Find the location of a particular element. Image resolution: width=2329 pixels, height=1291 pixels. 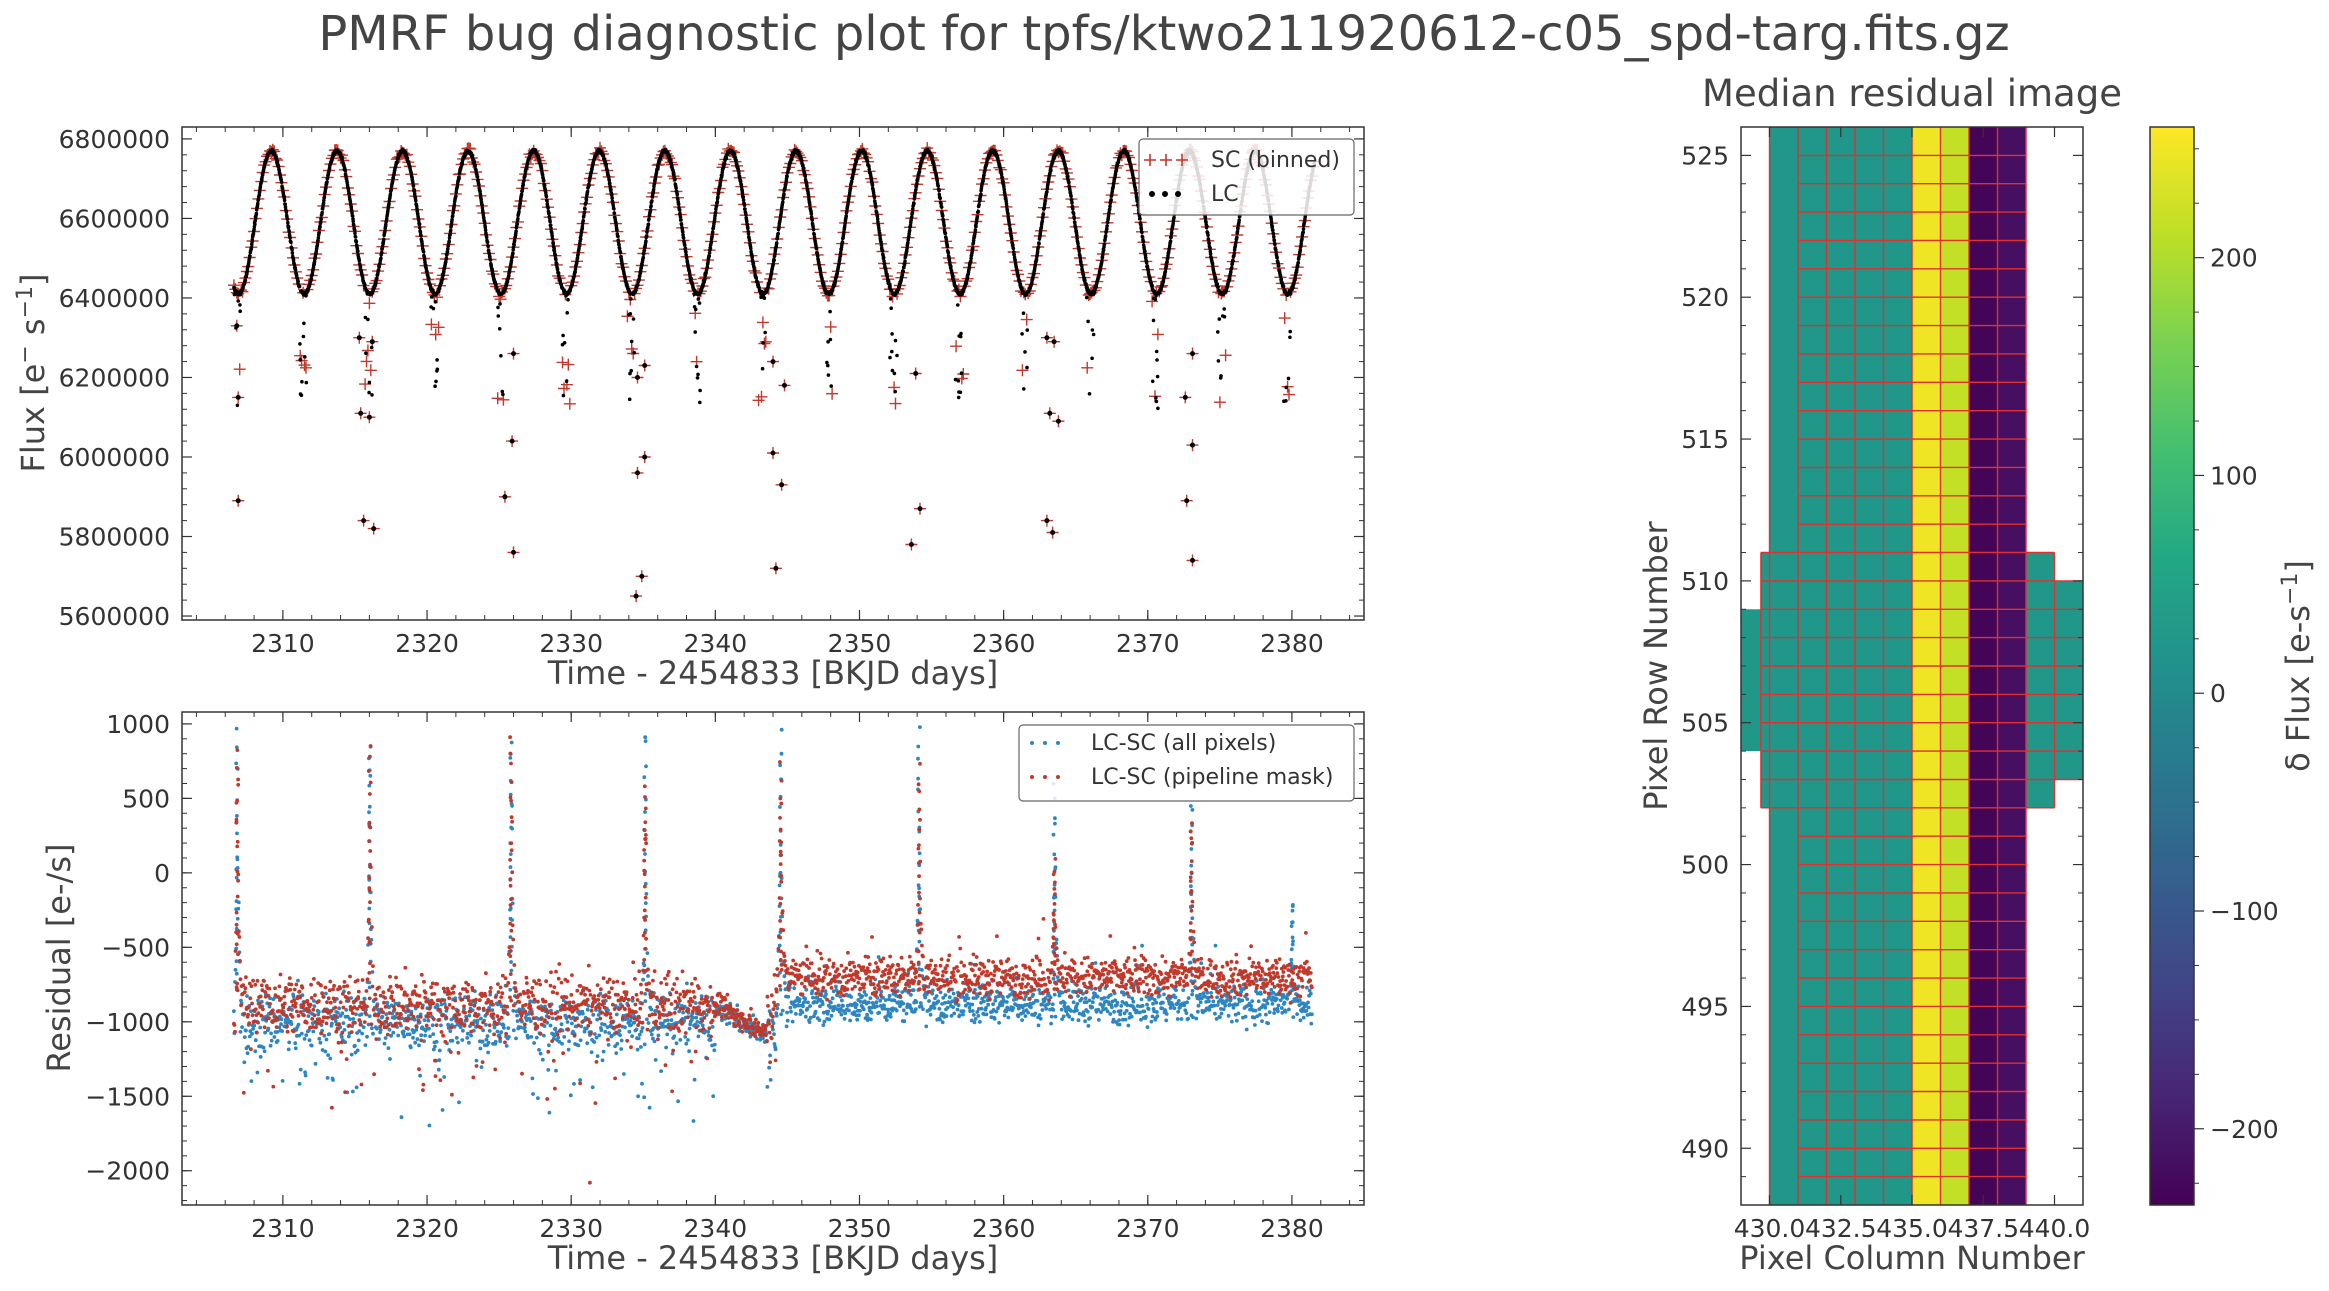

image-ytick-label: 495 is located at coordinates (1705, 1006).